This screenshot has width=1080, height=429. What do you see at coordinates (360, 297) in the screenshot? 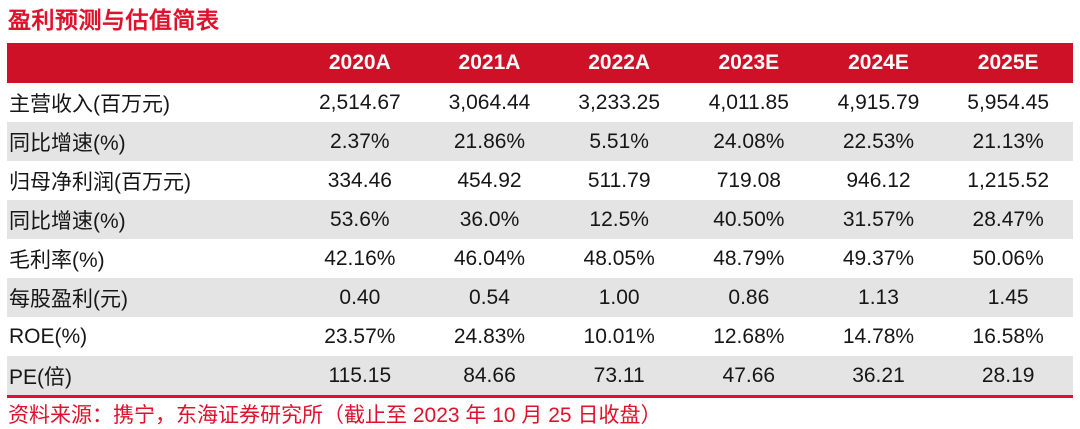
I see `cell-value: 0.40` at bounding box center [360, 297].